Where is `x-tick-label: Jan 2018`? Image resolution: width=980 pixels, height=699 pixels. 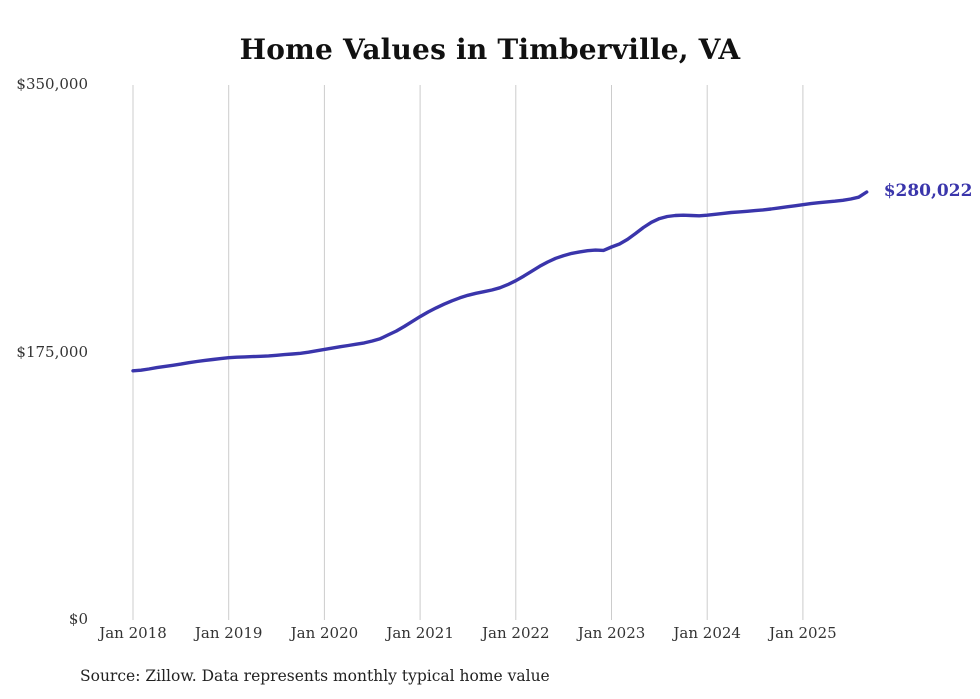
x-tick-label: Jan 2018 is located at coordinates (133, 633).